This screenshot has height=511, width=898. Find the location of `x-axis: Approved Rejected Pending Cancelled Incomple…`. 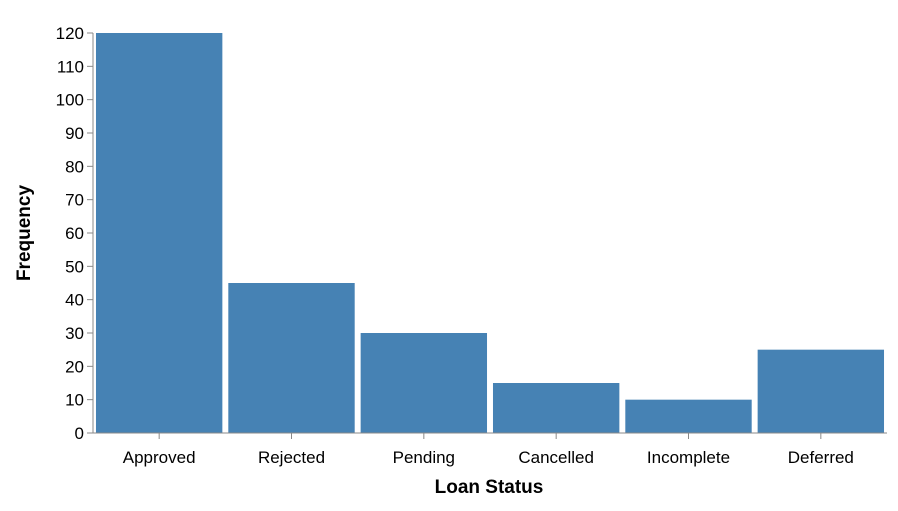

x-axis: Approved Rejected Pending Cancelled Incomple… is located at coordinates (490, 449).